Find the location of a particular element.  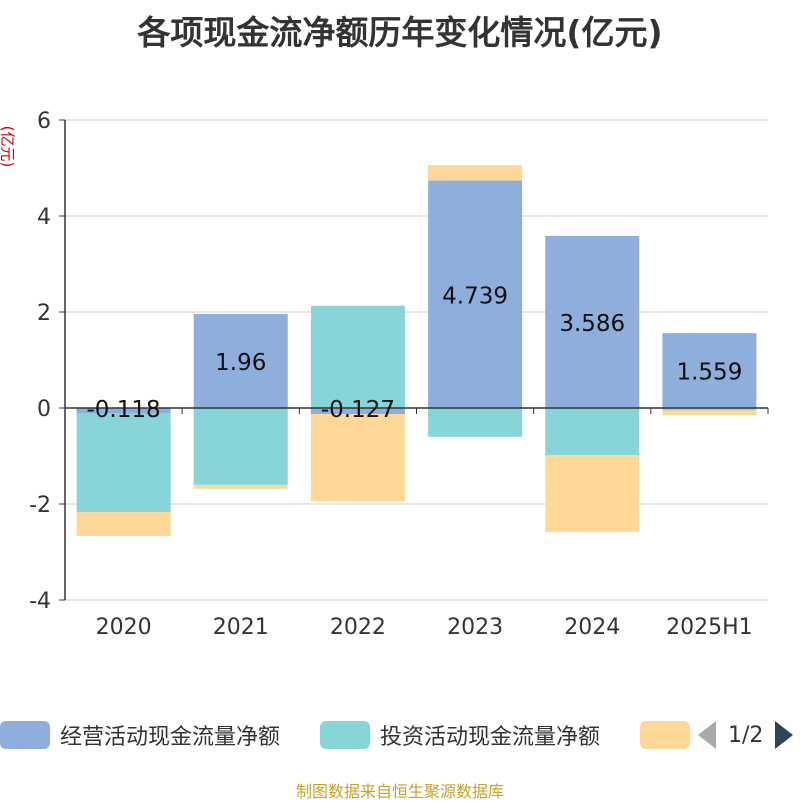

bar-operating-2021 is located at coordinates (240, 360).